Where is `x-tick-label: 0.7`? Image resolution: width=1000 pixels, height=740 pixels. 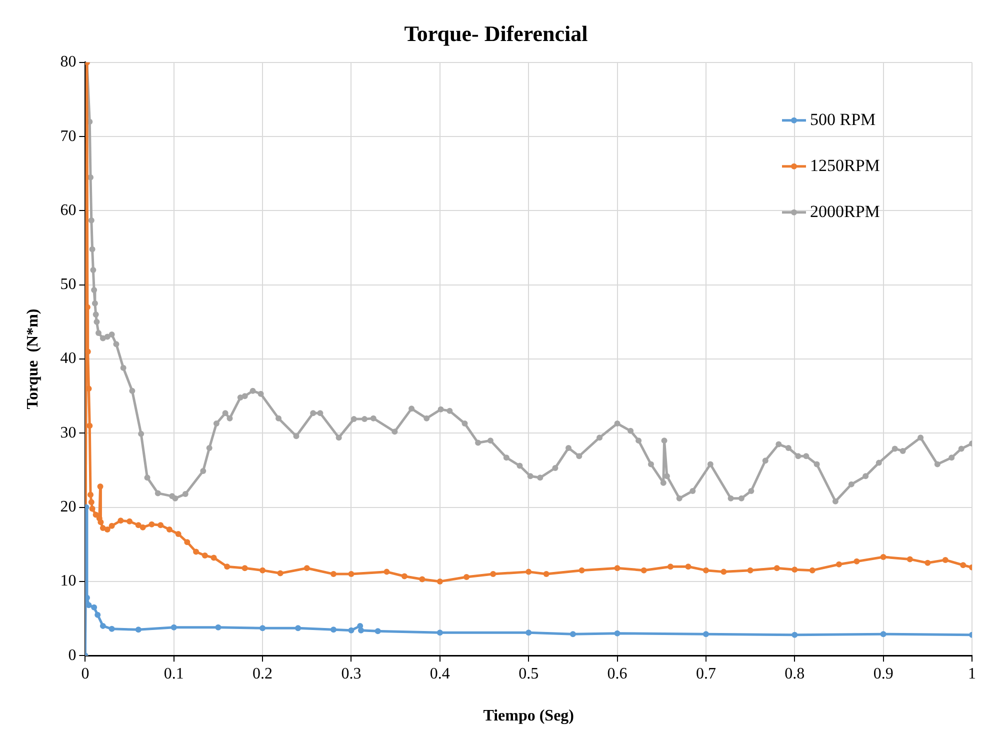
x-tick-label: 0.7 is located at coordinates (706, 673).